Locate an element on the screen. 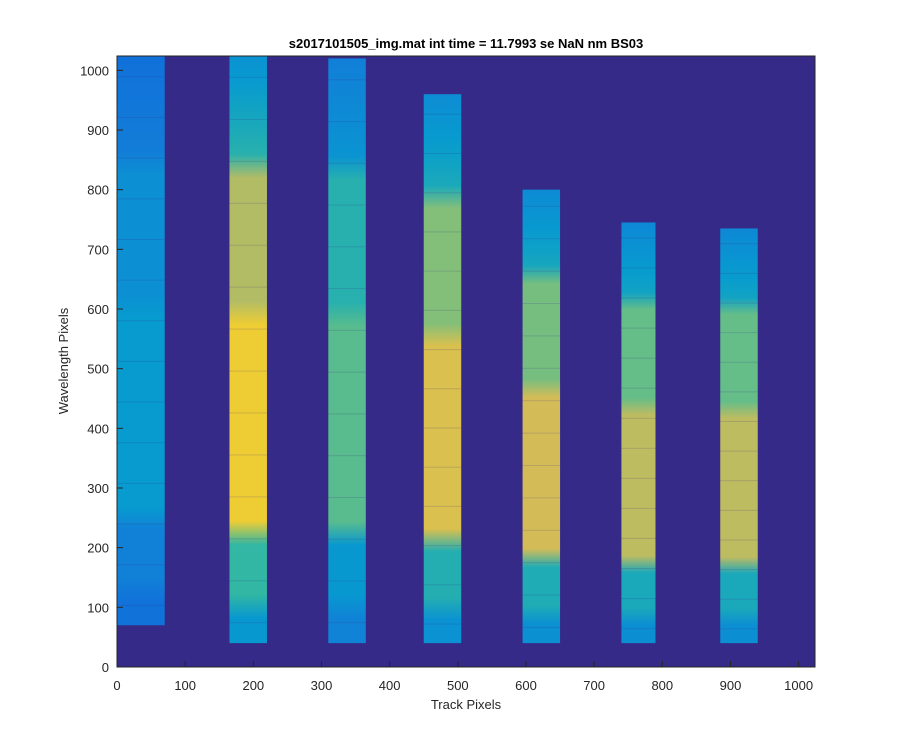 The width and height of the screenshot is (900, 750). x-tick-label: 200 is located at coordinates (253, 685).